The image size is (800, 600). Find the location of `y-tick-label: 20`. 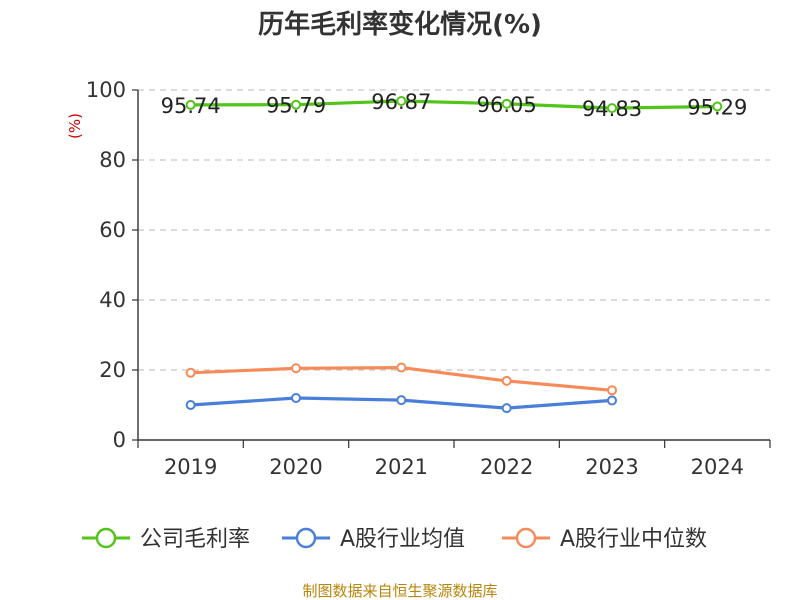

y-tick-label: 20 is located at coordinates (112, 370).